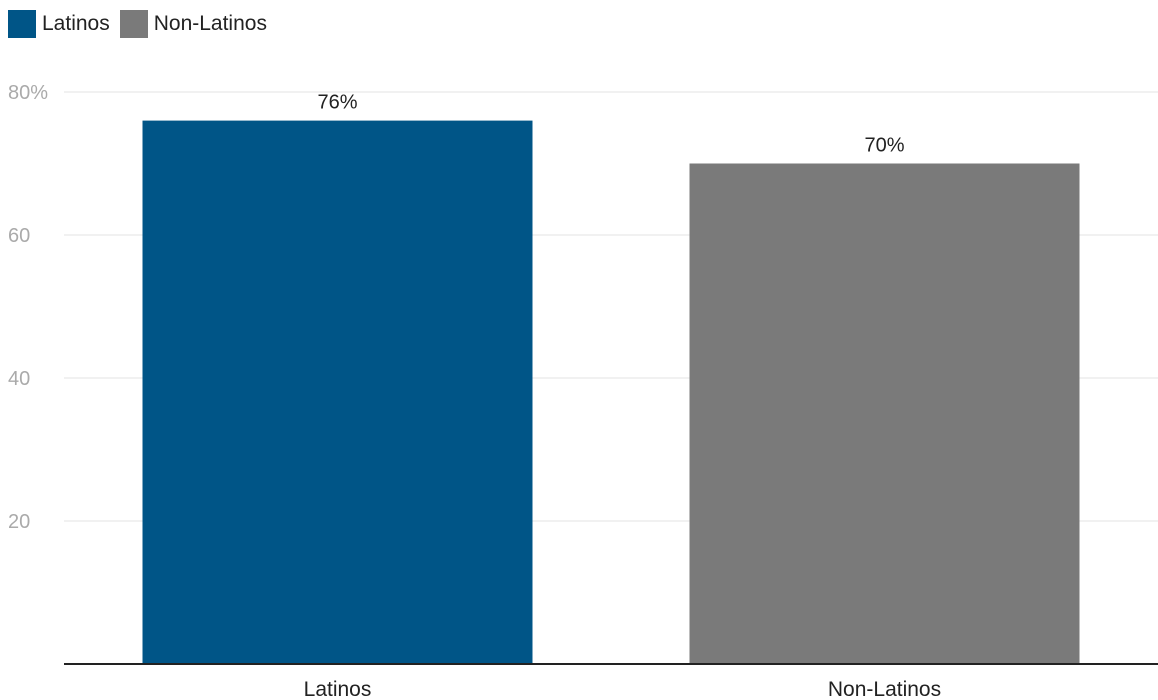  Describe the element at coordinates (28, 93) in the screenshot. I see `y-tick-label: 80%` at that location.